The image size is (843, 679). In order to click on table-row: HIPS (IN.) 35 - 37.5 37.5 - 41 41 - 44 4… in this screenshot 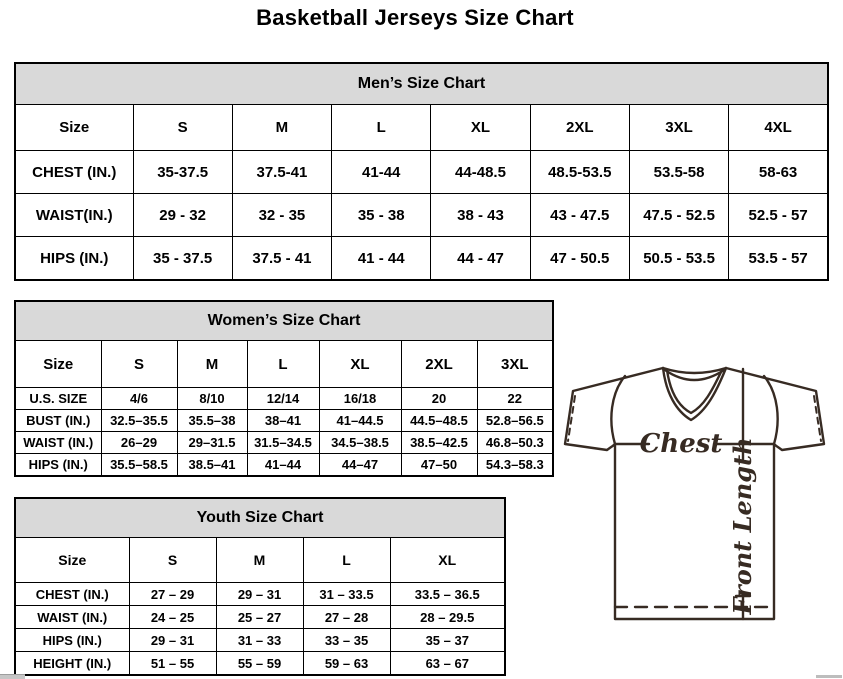, I will do `click(421, 258)`.